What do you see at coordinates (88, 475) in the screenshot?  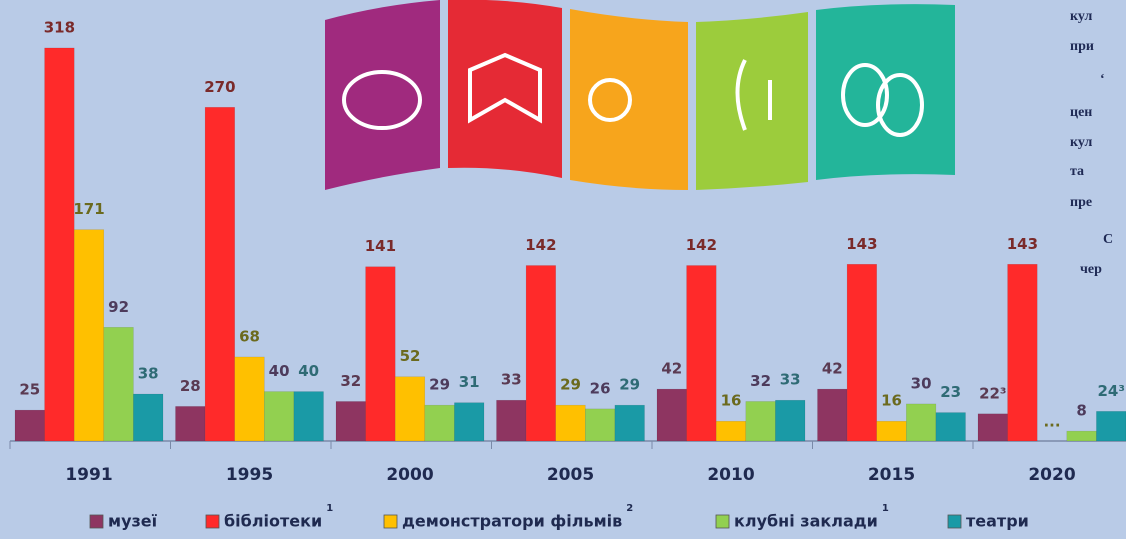 I see `x-tick-label: 1991` at bounding box center [88, 475].